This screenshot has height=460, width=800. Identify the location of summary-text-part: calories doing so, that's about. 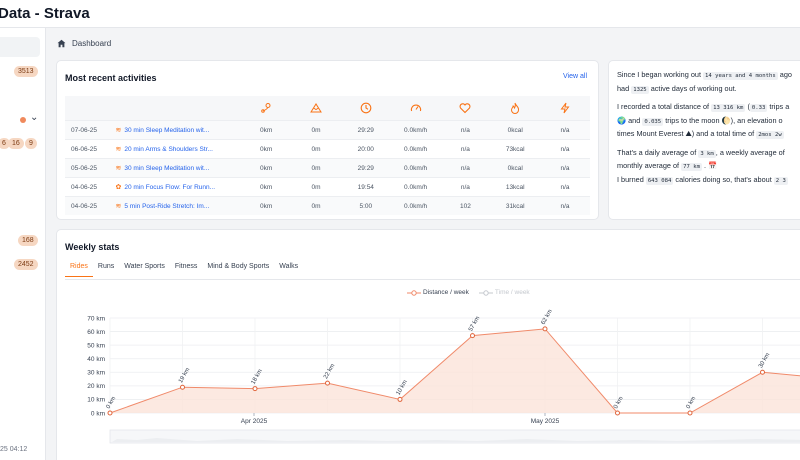
(723, 179).